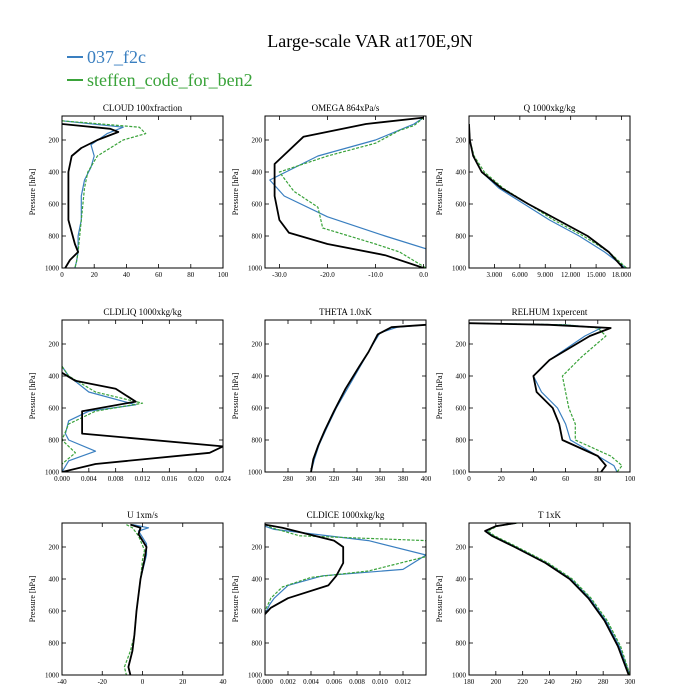 The image size is (700, 700). Describe the element at coordinates (549, 682) in the screenshot. I see `x-tick-label: 240` at that location.